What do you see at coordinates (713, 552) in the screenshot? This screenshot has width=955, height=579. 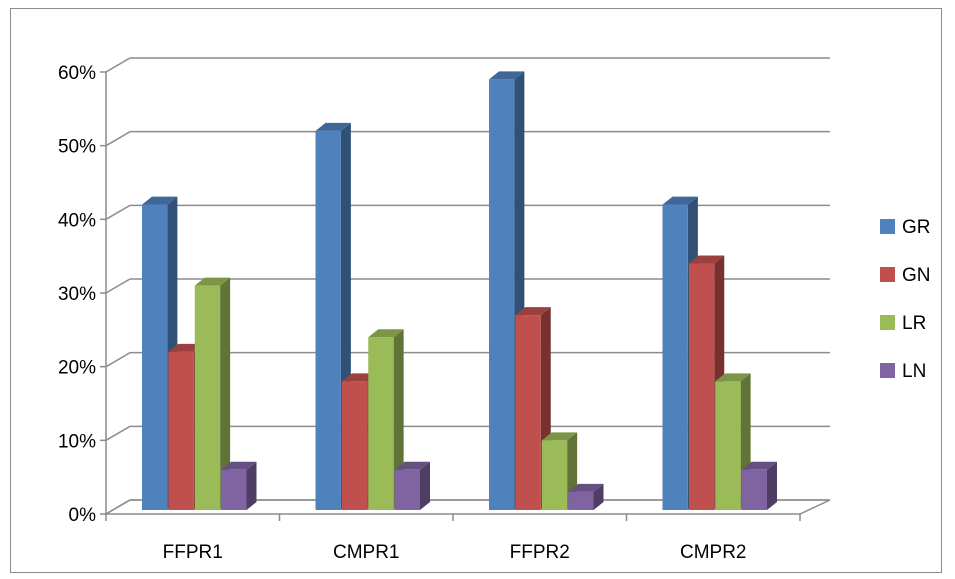 I see `x-category-label: CMPR2` at bounding box center [713, 552].